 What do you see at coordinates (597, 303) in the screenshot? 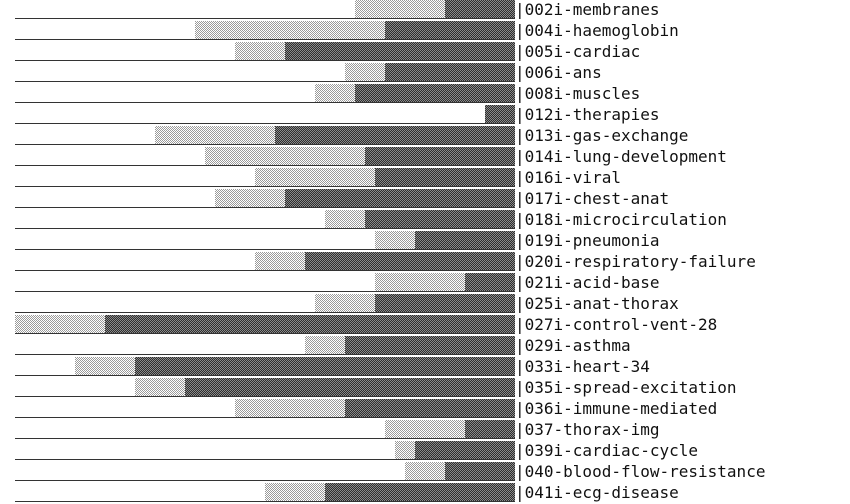
I see `category-label: |025i-anat-thorax` at bounding box center [597, 303].